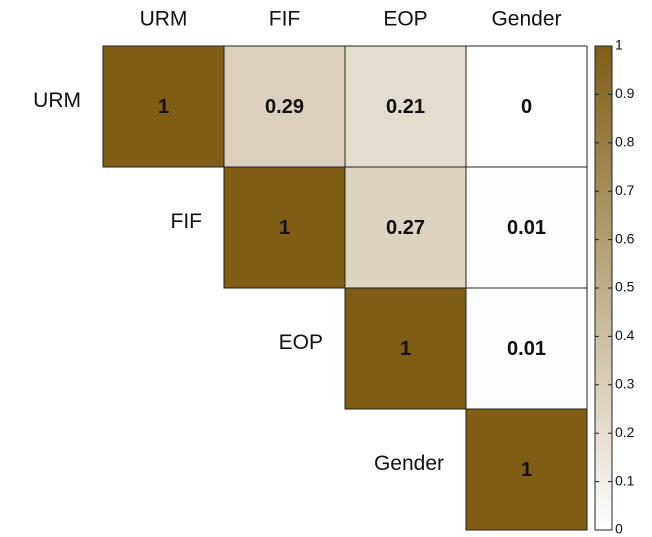 The width and height of the screenshot is (652, 537). What do you see at coordinates (625, 287) in the screenshot?
I see `color-bar-tick-label: 0.5` at bounding box center [625, 287].